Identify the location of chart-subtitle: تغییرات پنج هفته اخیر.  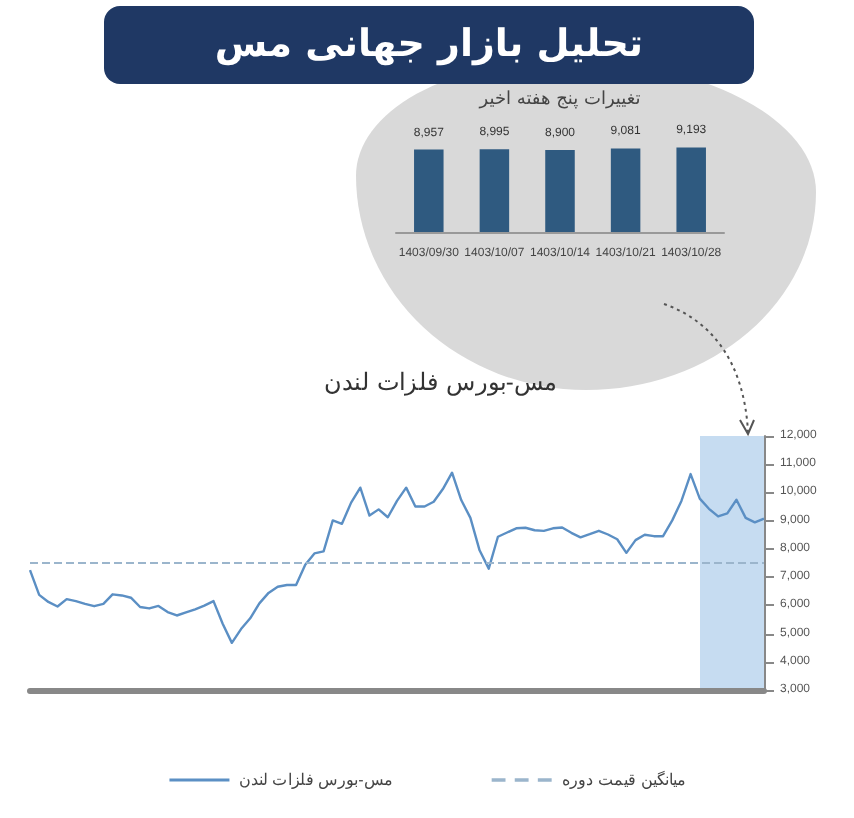
(559, 100).